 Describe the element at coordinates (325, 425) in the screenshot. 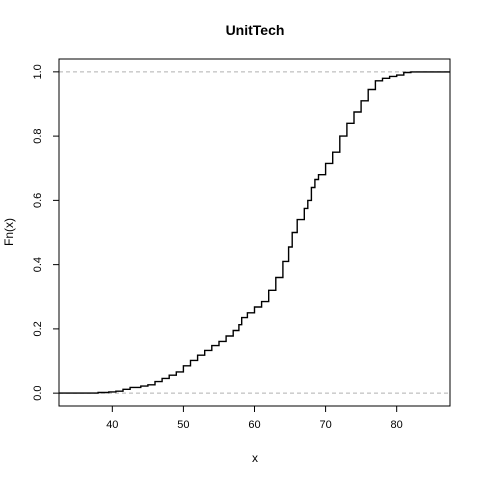

I see `x-tick-label: 70` at that location.